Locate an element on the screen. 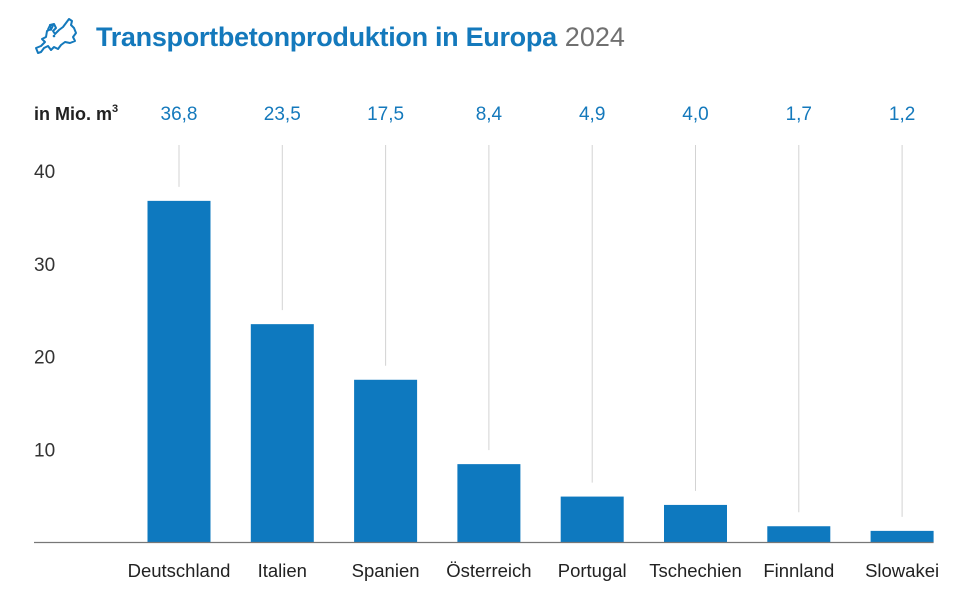  y-axis: 10 20 30 40 is located at coordinates (44, 311).